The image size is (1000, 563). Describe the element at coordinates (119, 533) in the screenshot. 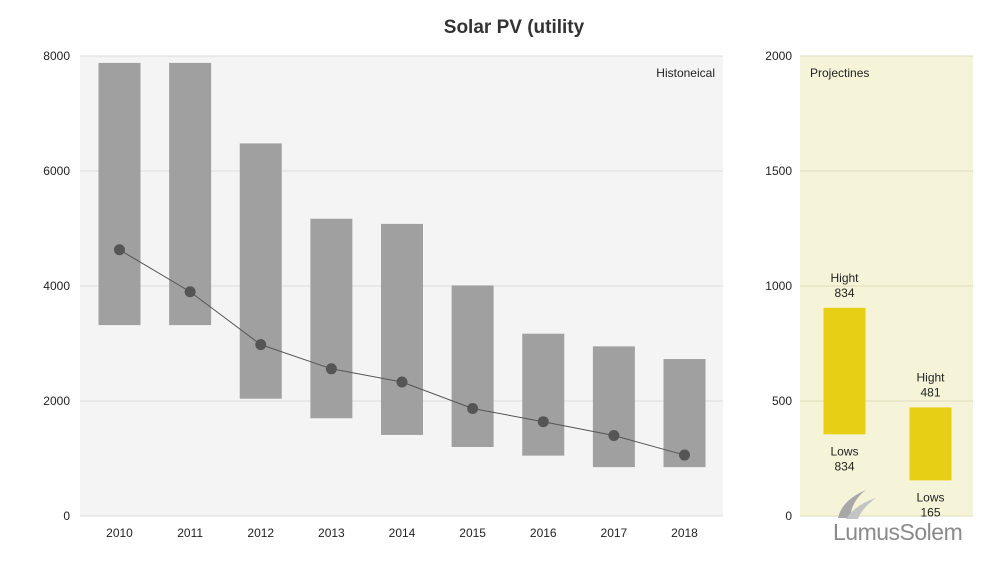

I see `x-tick-label: 2010` at that location.